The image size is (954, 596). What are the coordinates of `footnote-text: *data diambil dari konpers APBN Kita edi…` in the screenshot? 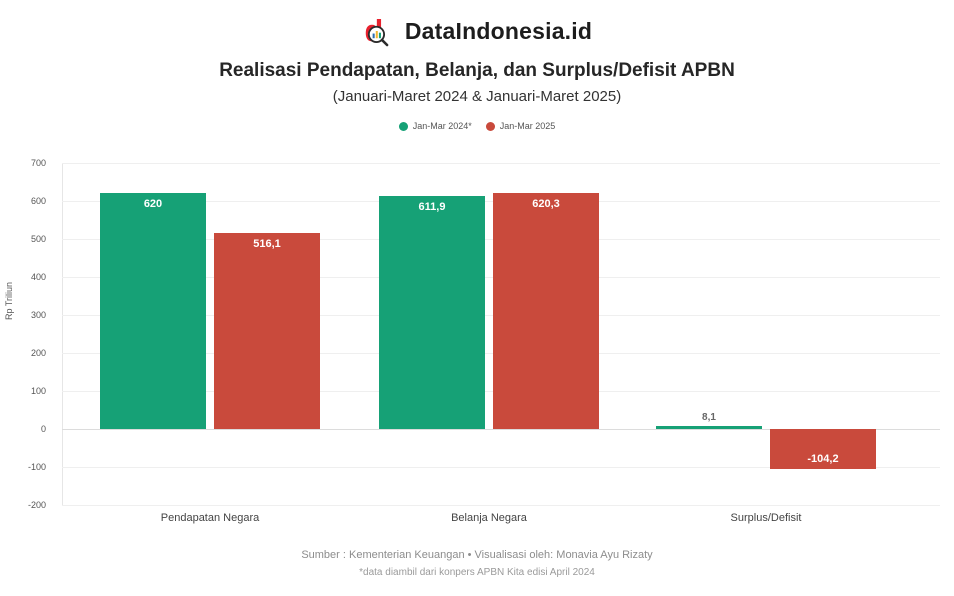 It's located at (477, 572).